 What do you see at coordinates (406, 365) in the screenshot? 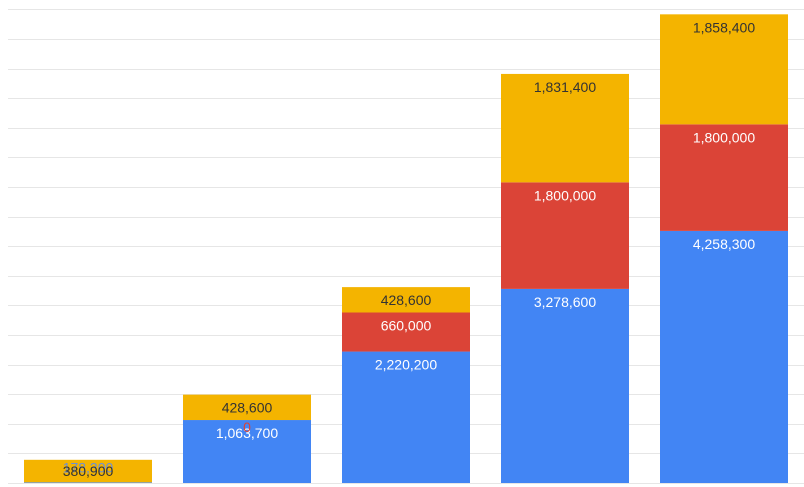
I see `data-label: 2,220,200` at bounding box center [406, 365].